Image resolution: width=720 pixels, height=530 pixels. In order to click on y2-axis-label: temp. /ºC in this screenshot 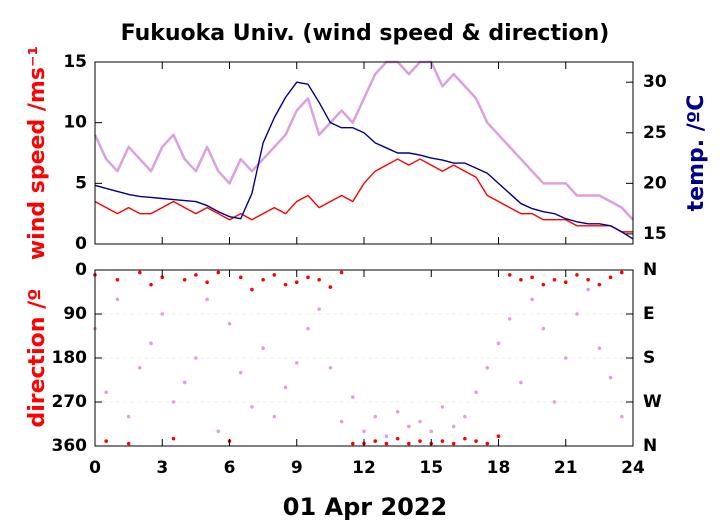, I will do `click(696, 153)`.